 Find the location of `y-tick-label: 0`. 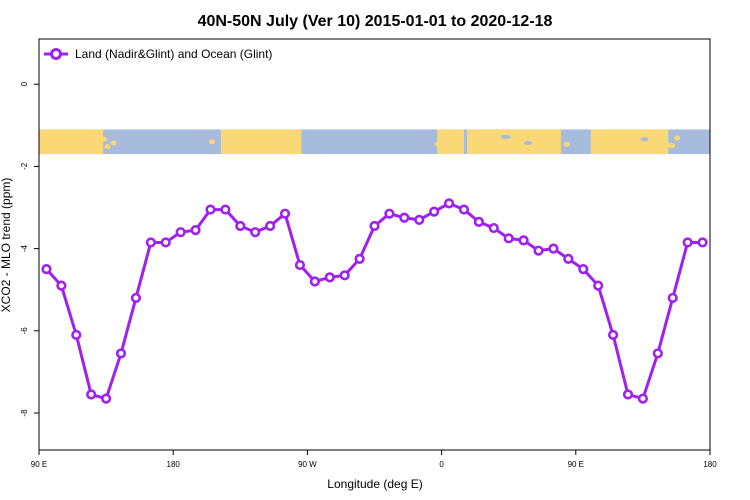

y-tick-label: 0 is located at coordinates (24, 83).